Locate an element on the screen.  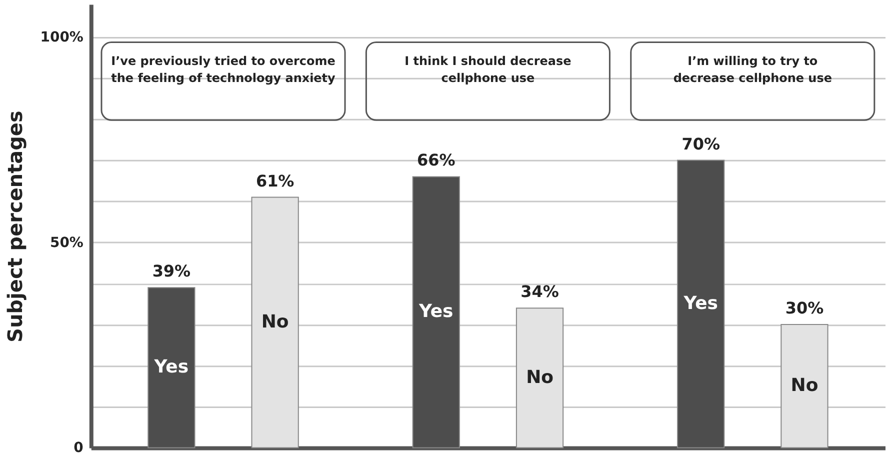
y-axis-title: Subject percentages is located at coordinates (15, 226).